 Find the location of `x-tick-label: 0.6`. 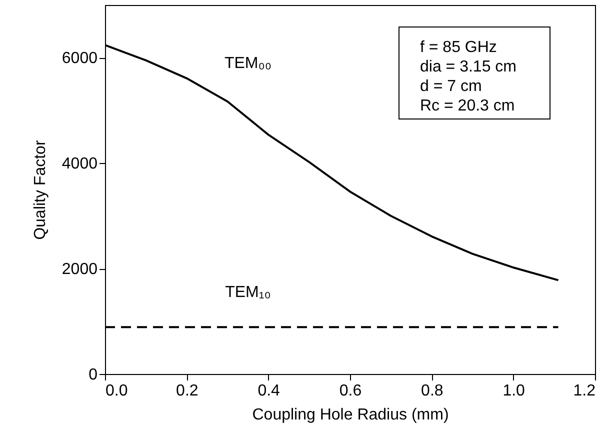

x-tick-label: 0.6 is located at coordinates (350, 391).